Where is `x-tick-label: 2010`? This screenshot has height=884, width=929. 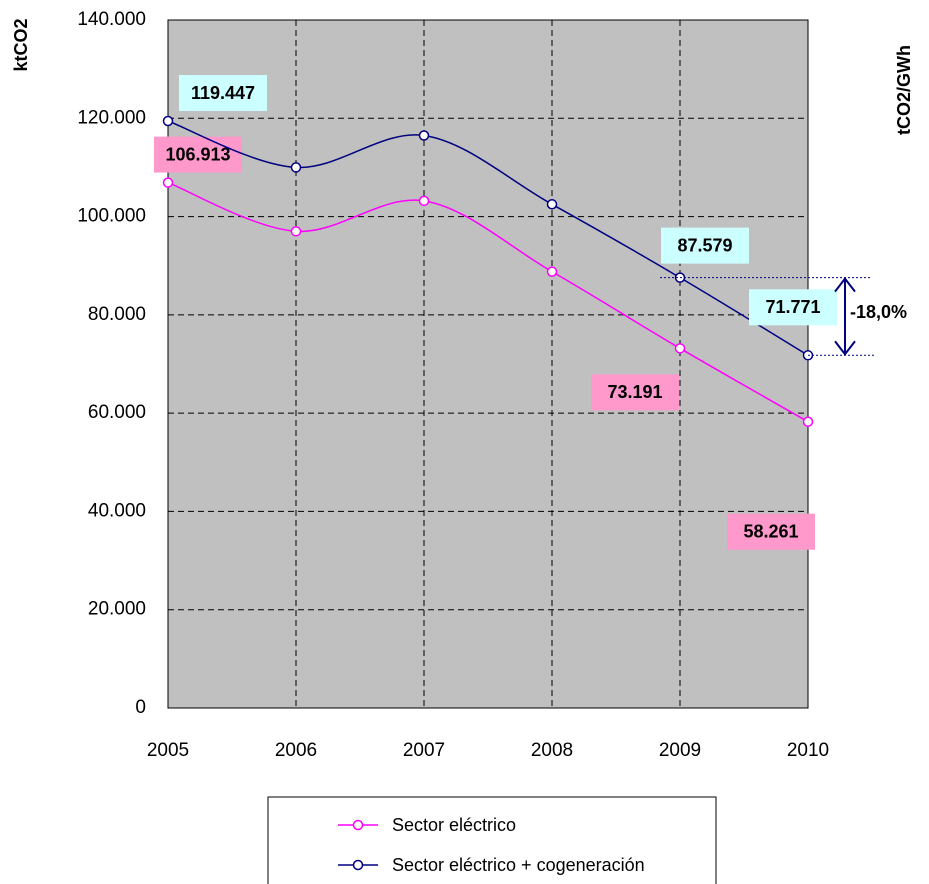 x-tick-label: 2010 is located at coordinates (808, 750).